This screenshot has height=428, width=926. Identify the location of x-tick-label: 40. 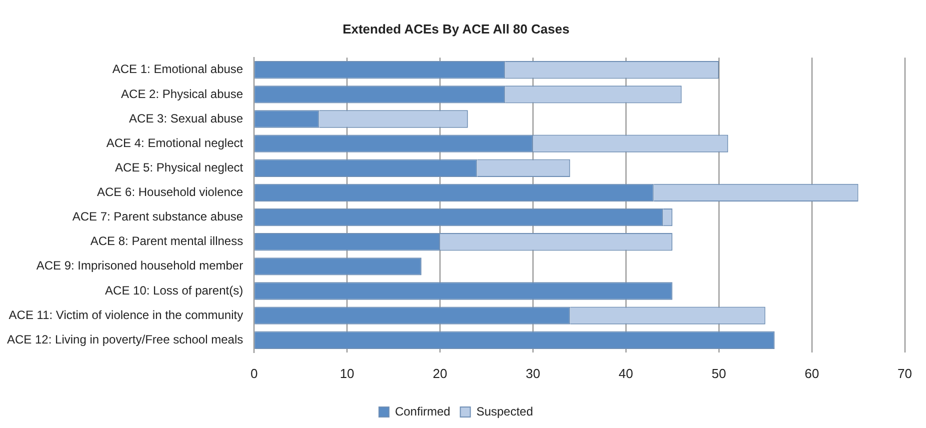
(626, 373).